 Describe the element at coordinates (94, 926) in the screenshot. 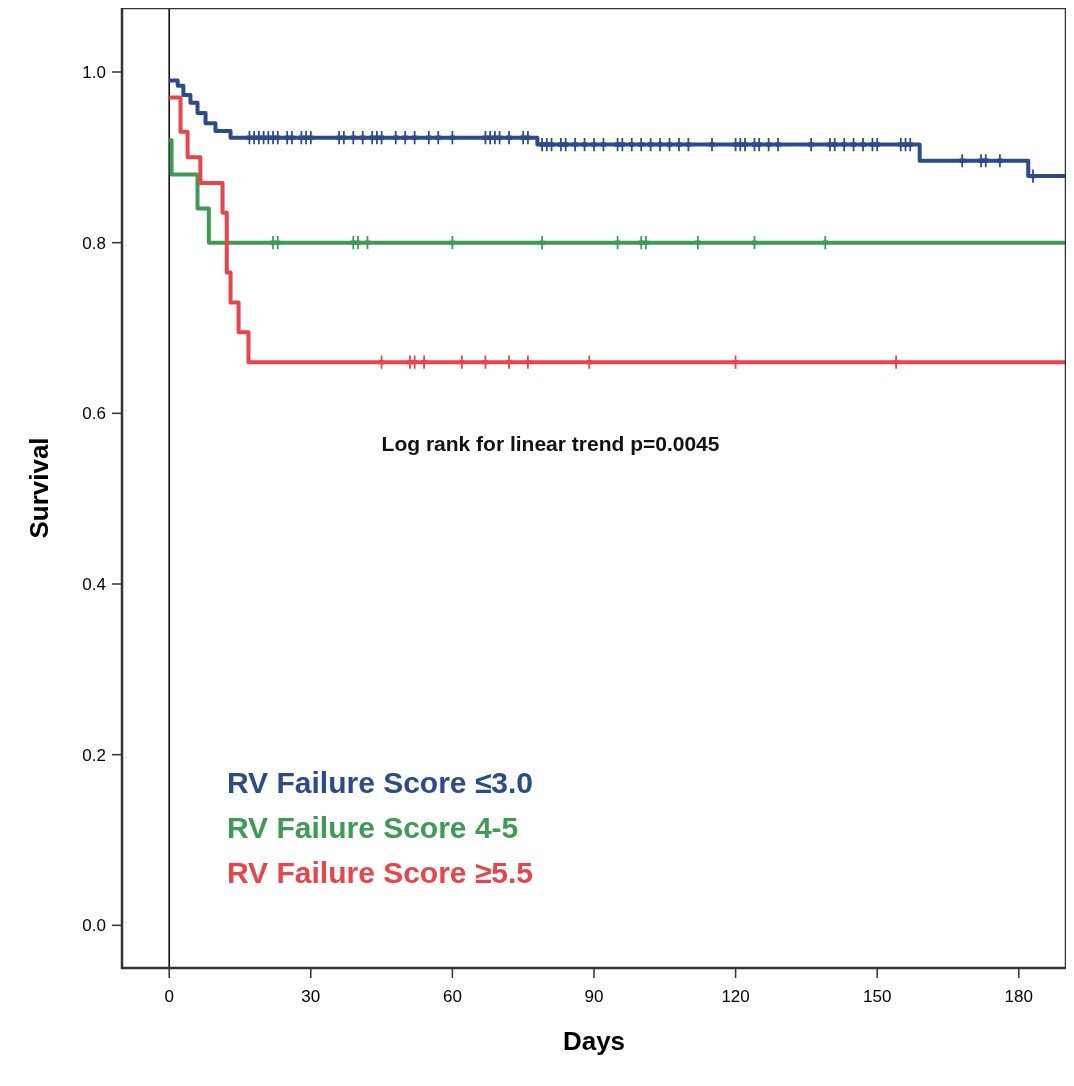

I see `y-tick-label: 0.0` at that location.